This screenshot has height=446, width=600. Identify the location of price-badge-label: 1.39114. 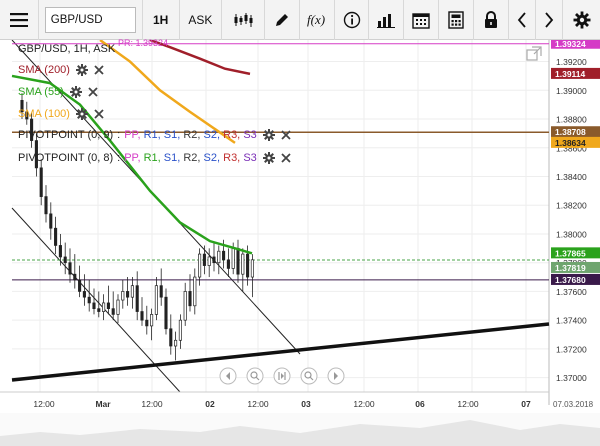
(570, 74).